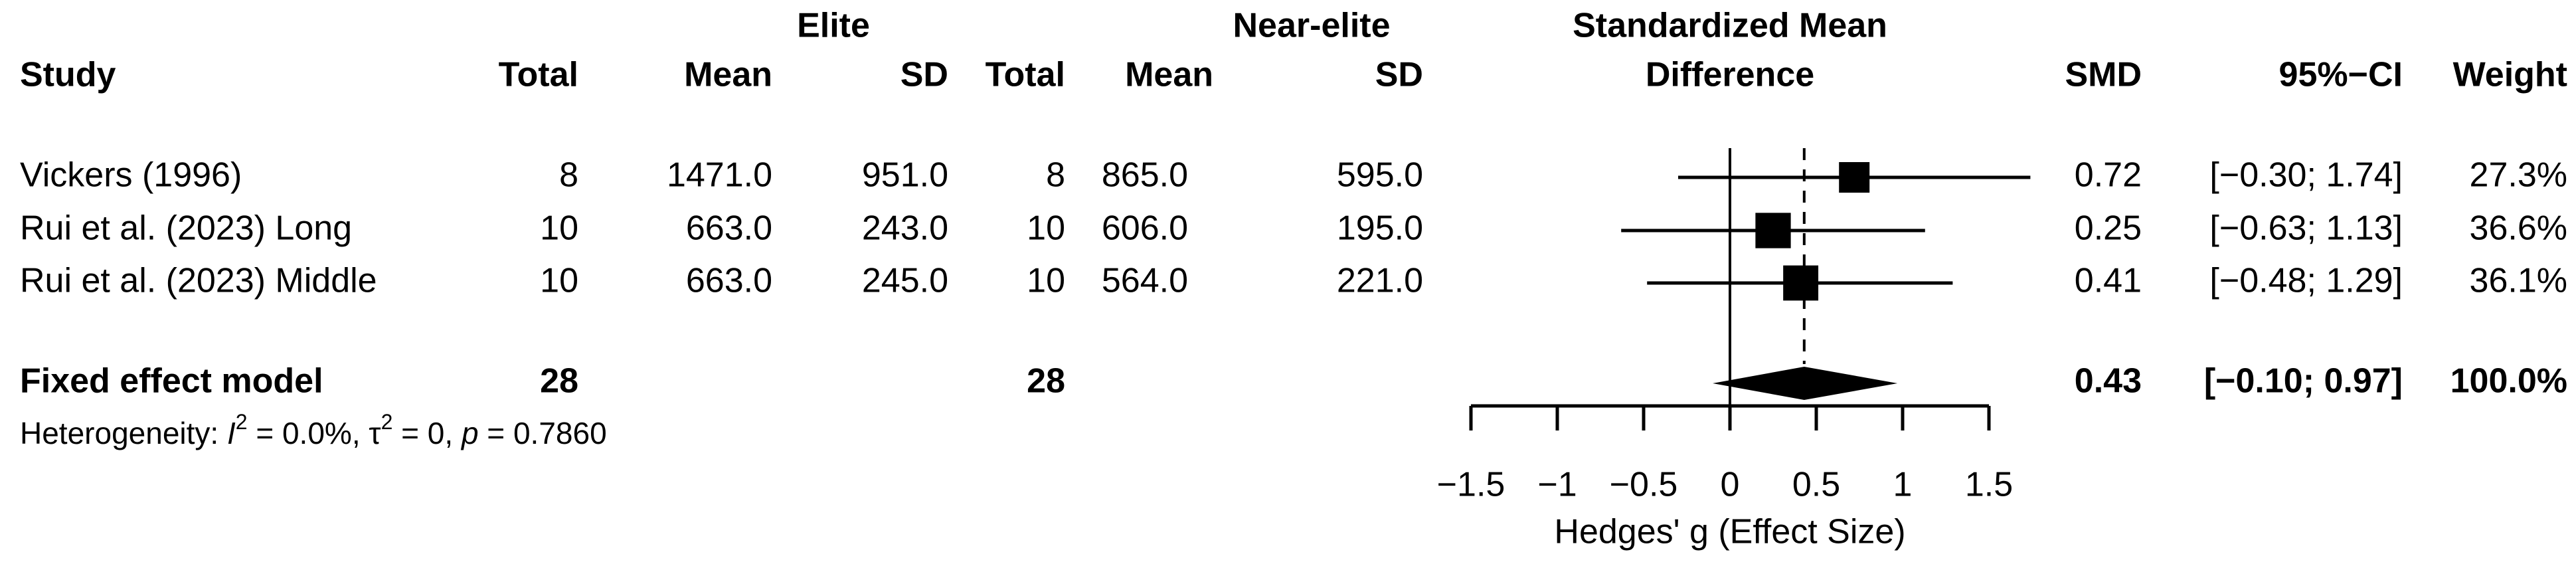 This screenshot has height=570, width=2576. I want to click on cell: [−0.48; 1.29], so click(2306, 281).